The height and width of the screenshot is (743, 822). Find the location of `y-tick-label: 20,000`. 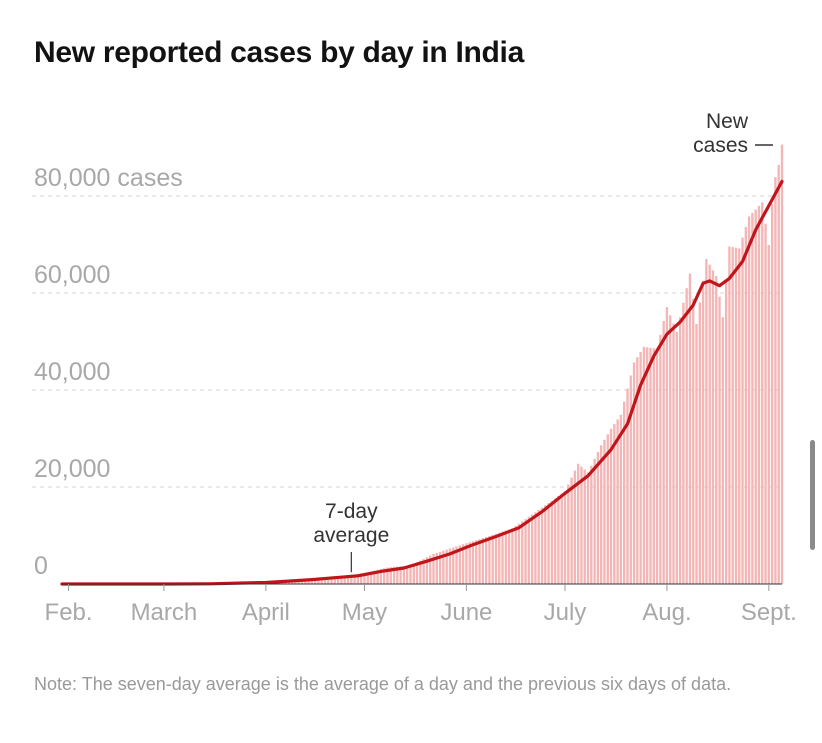

y-tick-label: 20,000 is located at coordinates (72, 469).